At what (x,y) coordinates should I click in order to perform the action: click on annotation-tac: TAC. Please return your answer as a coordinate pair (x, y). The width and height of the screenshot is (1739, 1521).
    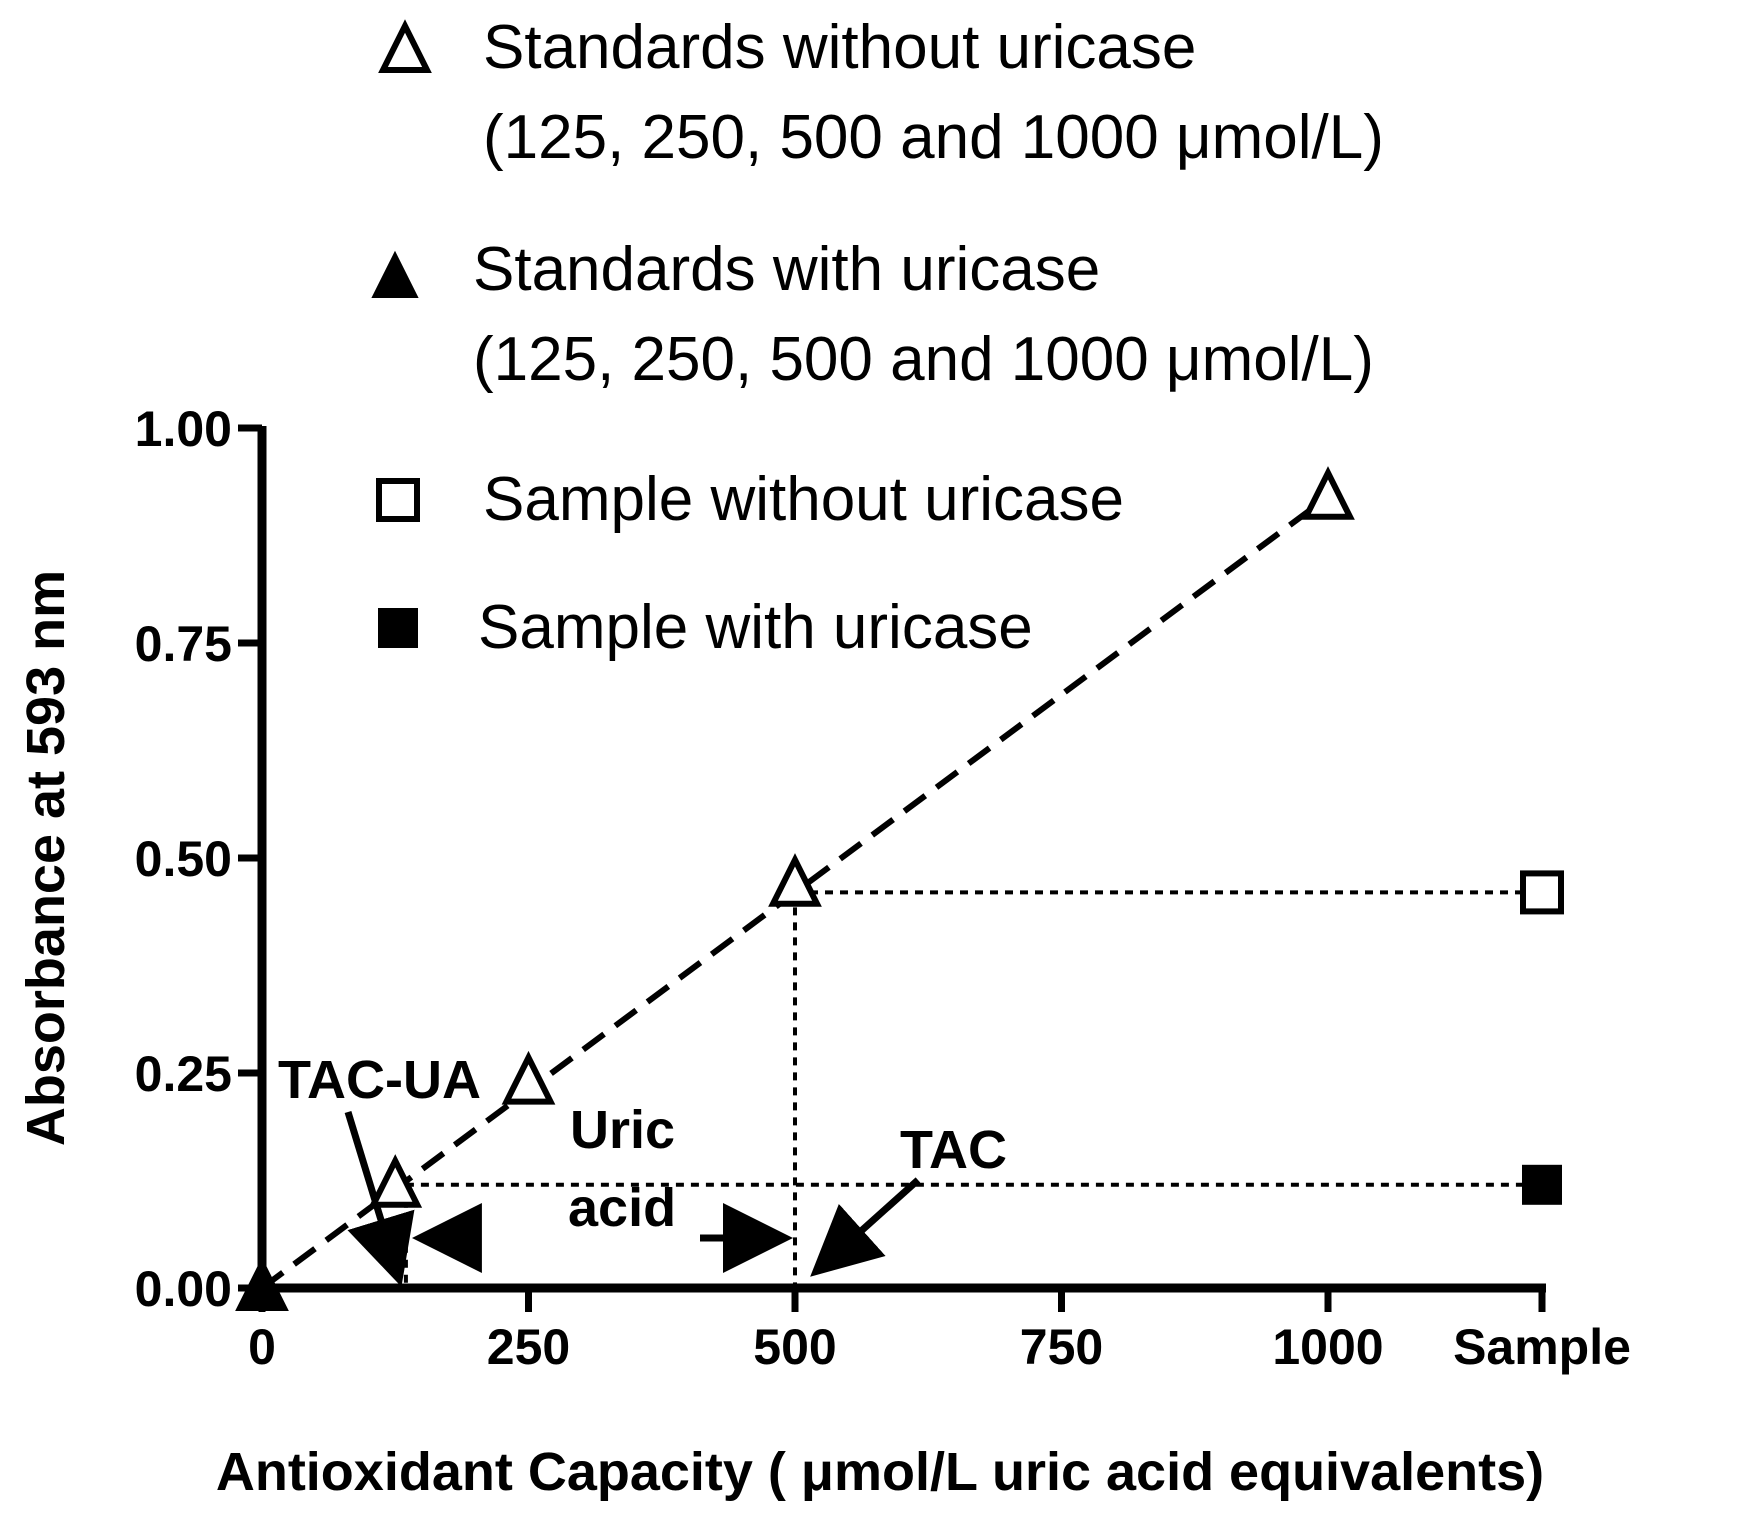
    Looking at the image, I should click on (953, 1150).